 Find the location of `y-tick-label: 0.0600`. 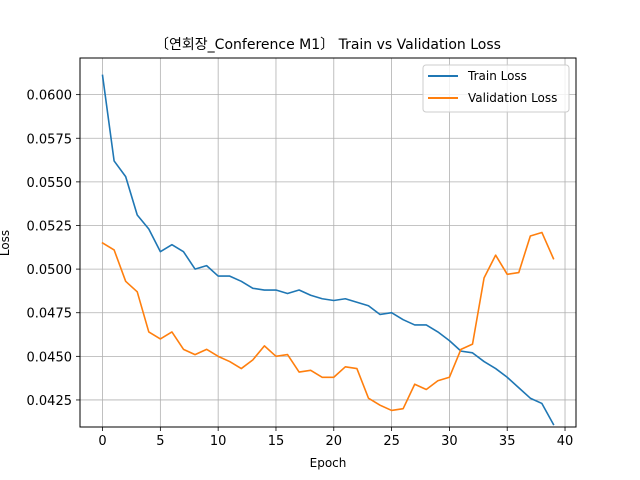

y-tick-label: 0.0600 is located at coordinates (50, 96).